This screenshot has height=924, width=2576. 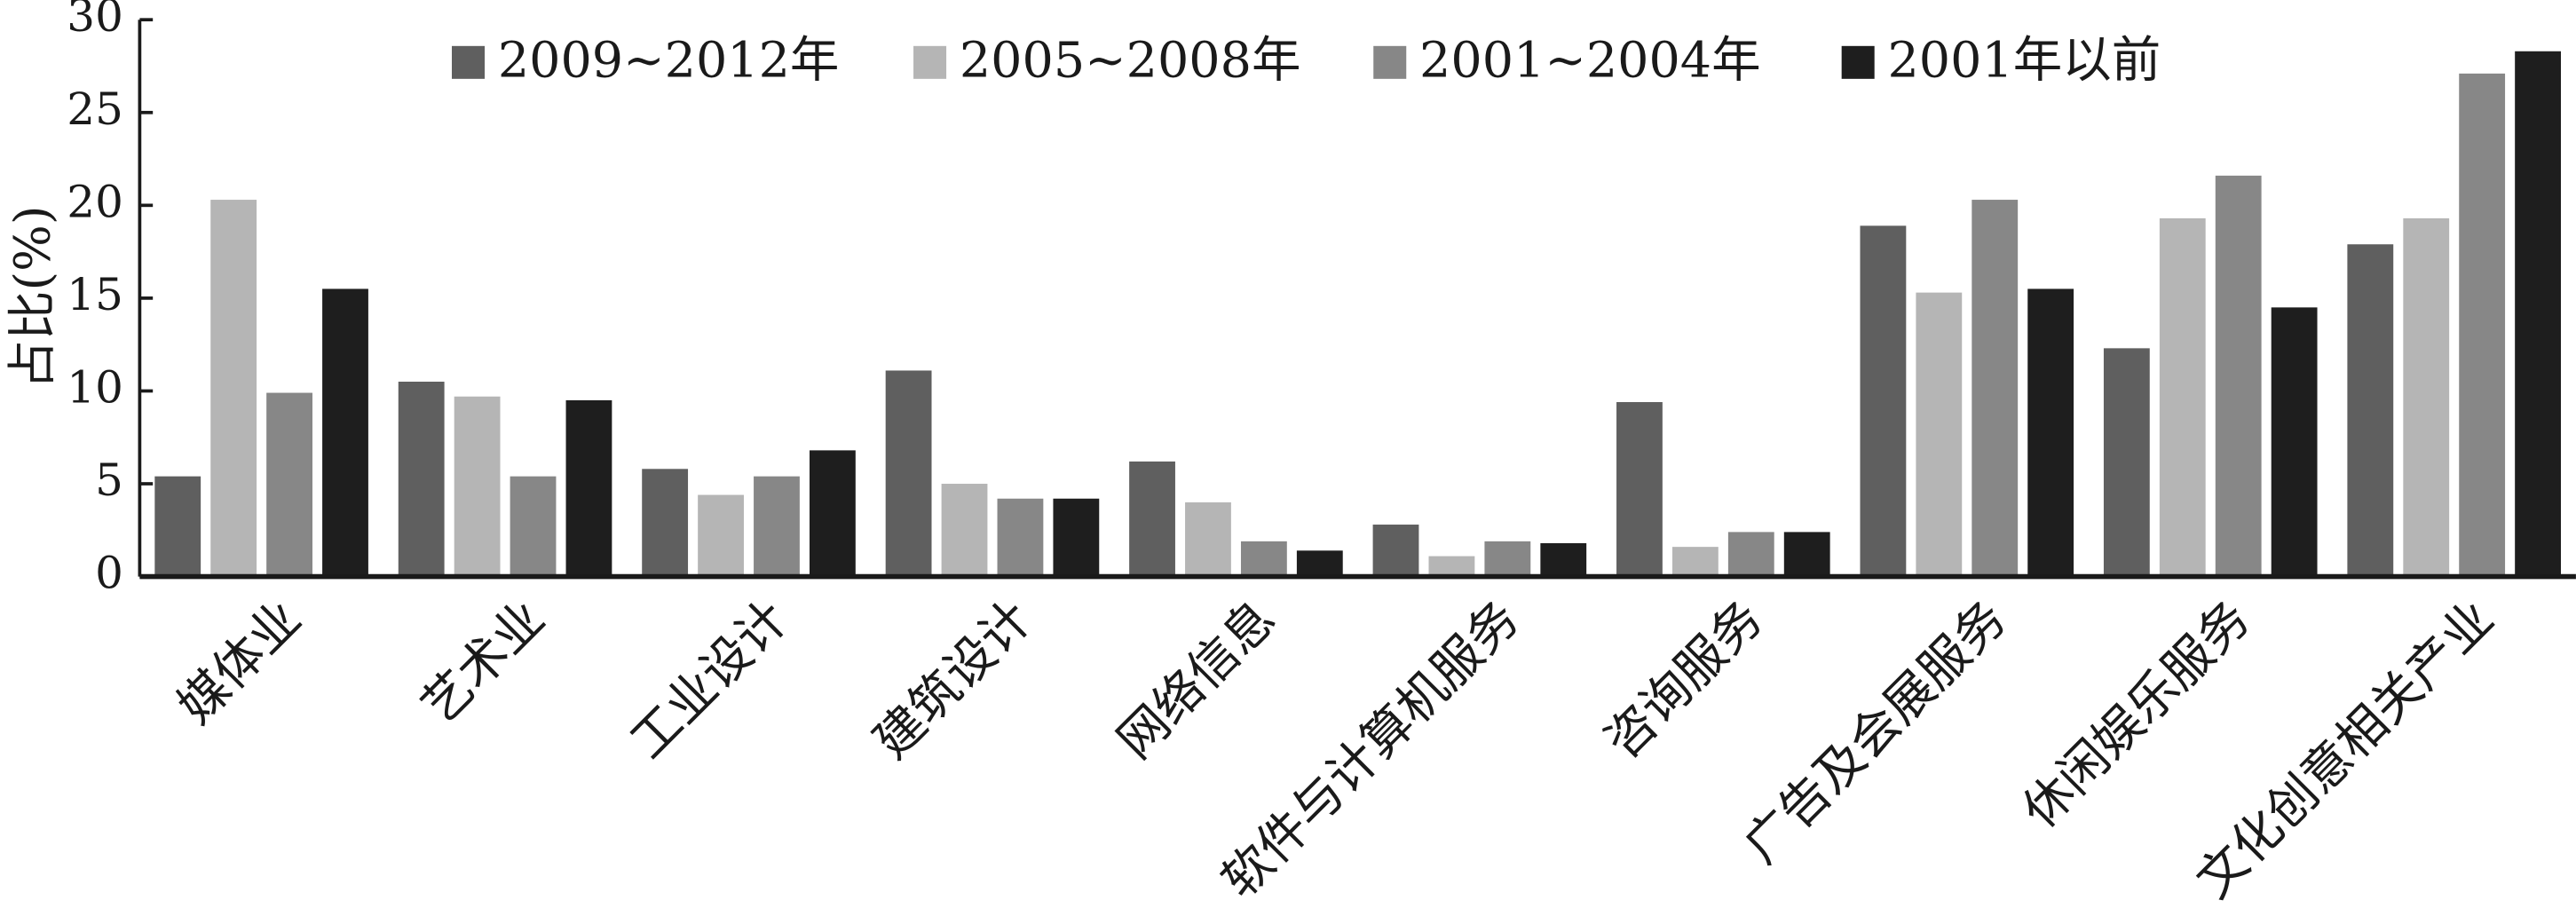 I want to click on y-tick-label: 0, so click(x=109, y=573).